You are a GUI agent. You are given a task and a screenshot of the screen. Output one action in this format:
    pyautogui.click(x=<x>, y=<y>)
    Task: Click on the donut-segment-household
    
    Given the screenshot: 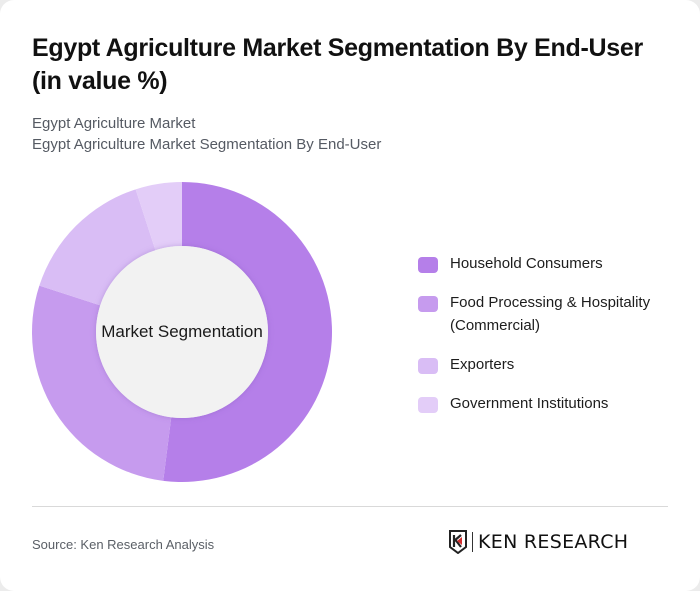 What is the action you would take?
    pyautogui.click(x=247, y=332)
    